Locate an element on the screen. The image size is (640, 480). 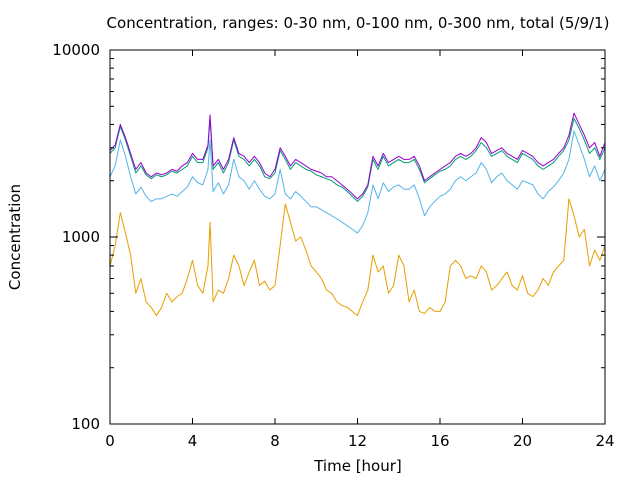
y-axis-label: Concentration is located at coordinates (15, 237).